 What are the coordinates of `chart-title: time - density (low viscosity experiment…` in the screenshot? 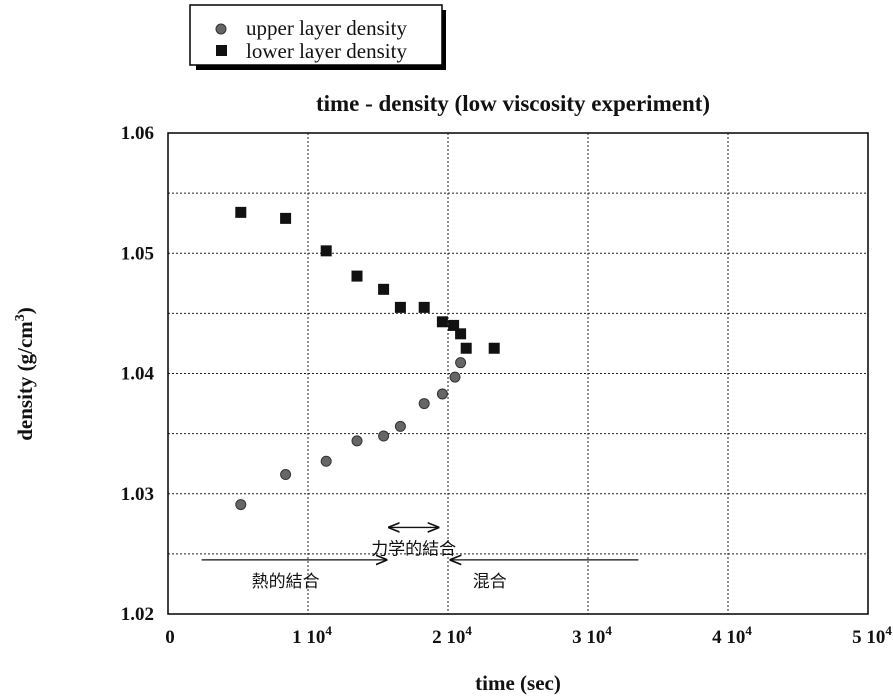 It's located at (513, 103).